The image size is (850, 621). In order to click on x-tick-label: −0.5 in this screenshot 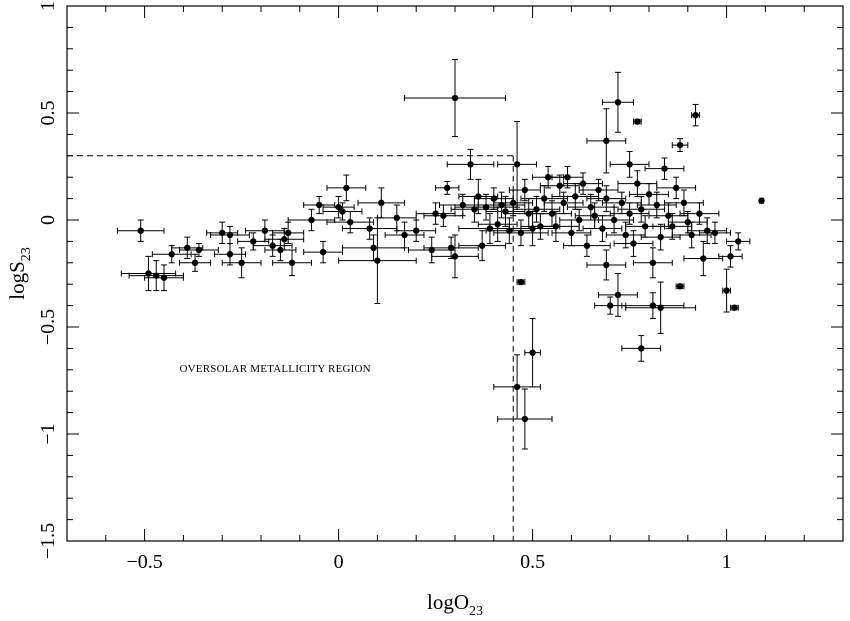, I will do `click(144, 562)`.